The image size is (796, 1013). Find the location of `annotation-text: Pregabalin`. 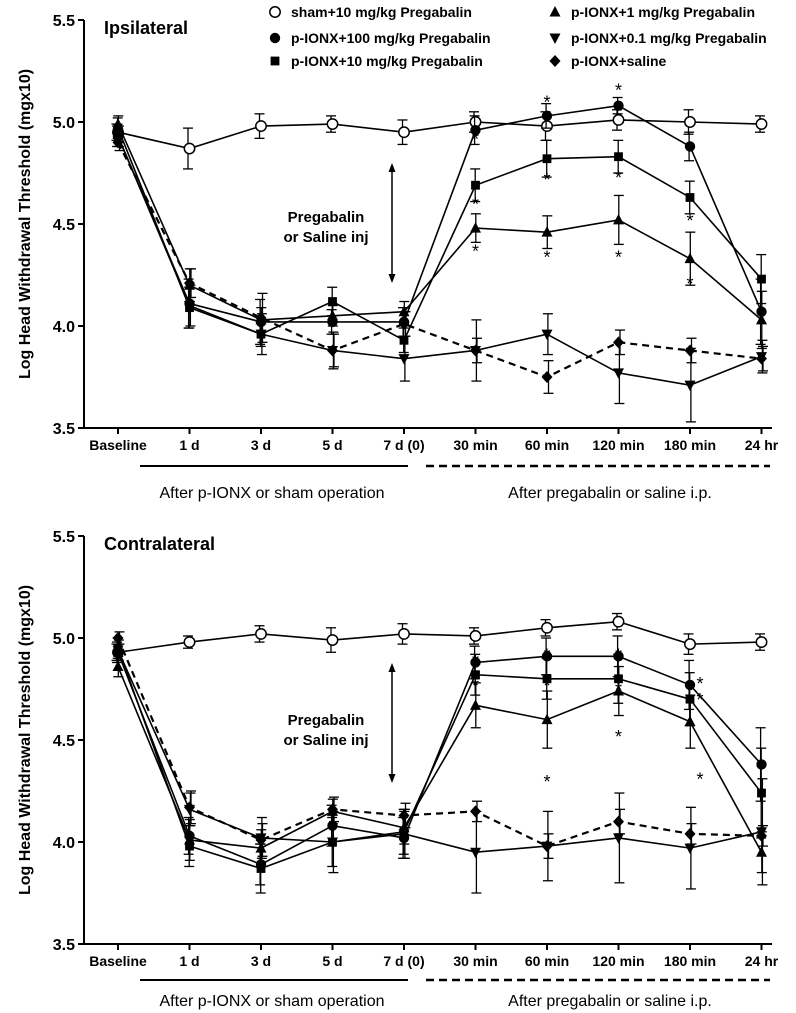

annotation-text: Pregabalin is located at coordinates (326, 720).